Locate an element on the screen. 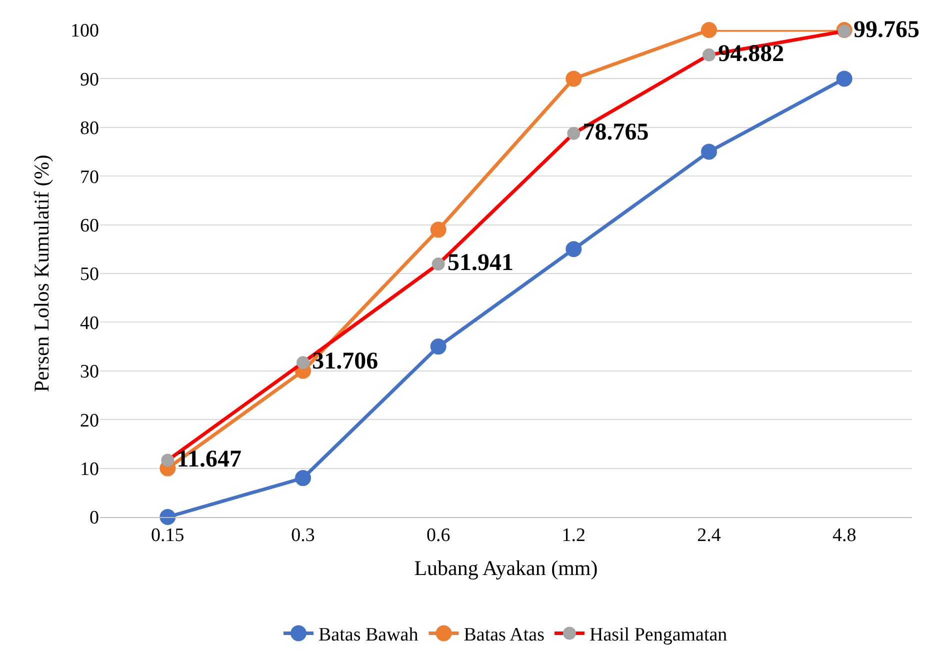 The height and width of the screenshot is (665, 934). data-label: 99.765 is located at coordinates (886, 30).